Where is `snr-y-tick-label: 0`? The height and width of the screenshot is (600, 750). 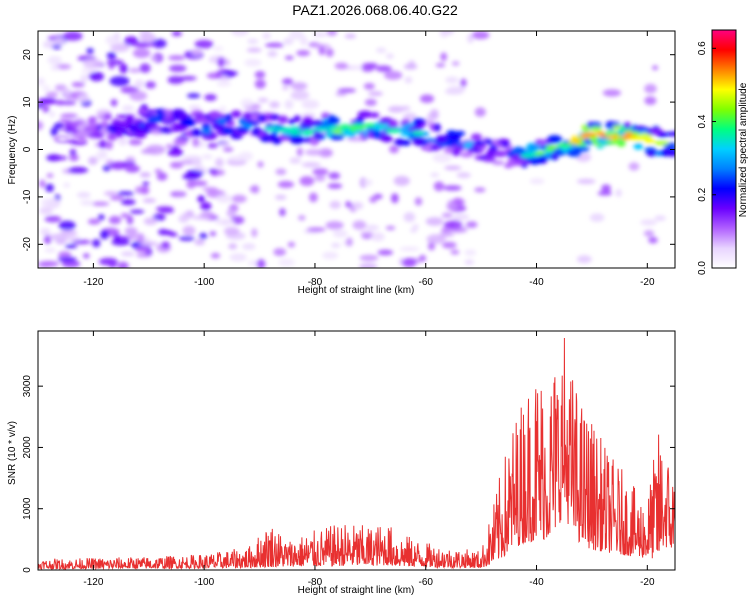
snr-y-tick-label: 0 is located at coordinates (27, 570).